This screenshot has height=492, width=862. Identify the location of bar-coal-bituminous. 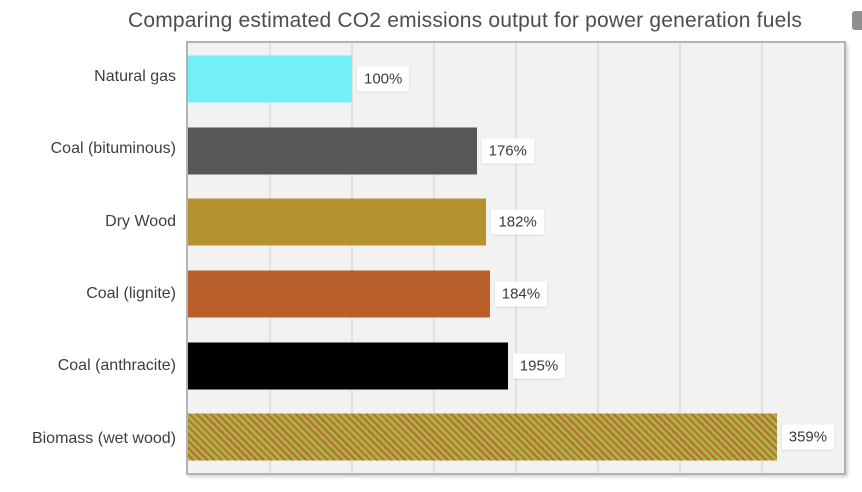
(332, 150).